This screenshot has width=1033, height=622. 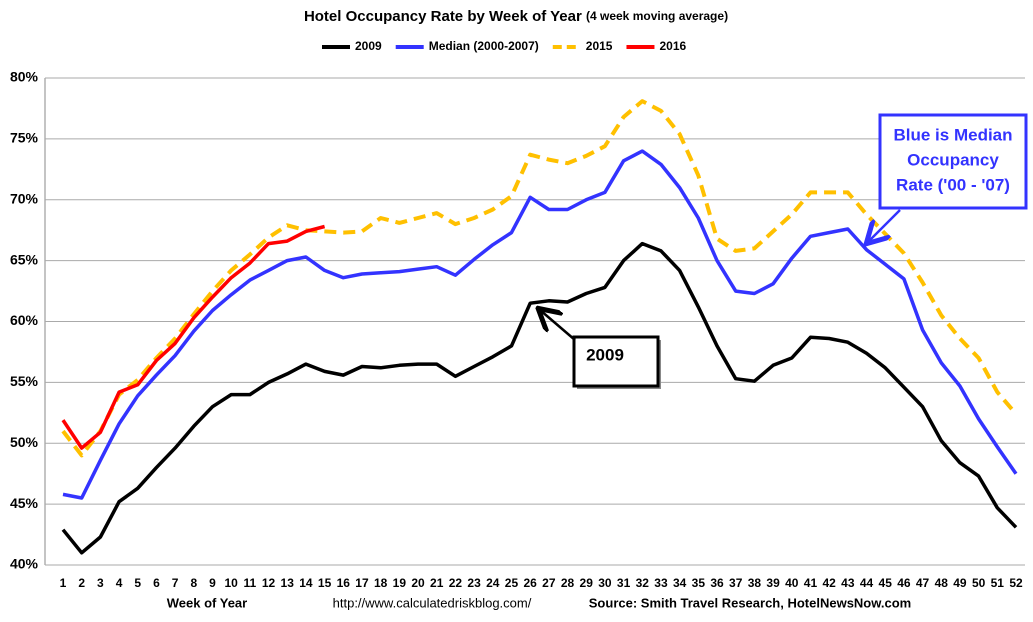 I want to click on legend: 2009 Median (2000-2007) 2015 2016, so click(x=504, y=46).